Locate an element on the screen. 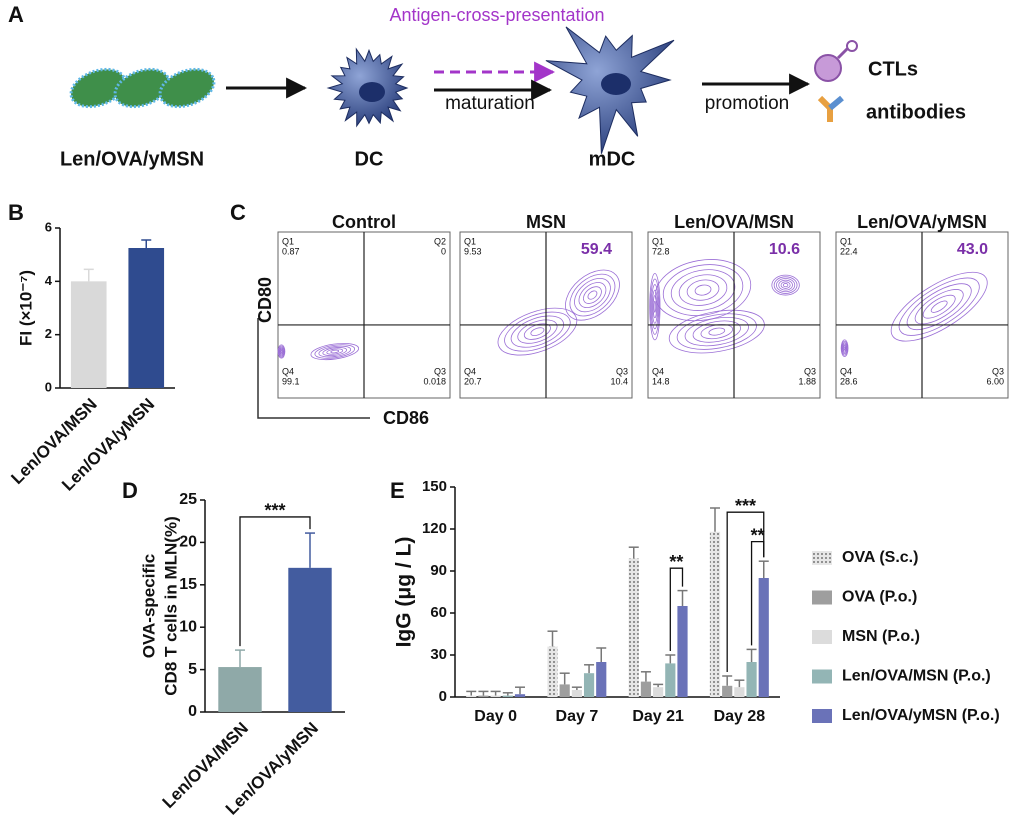 This screenshot has width=1024, height=822. flow-y-label: CD80 is located at coordinates (265, 300).